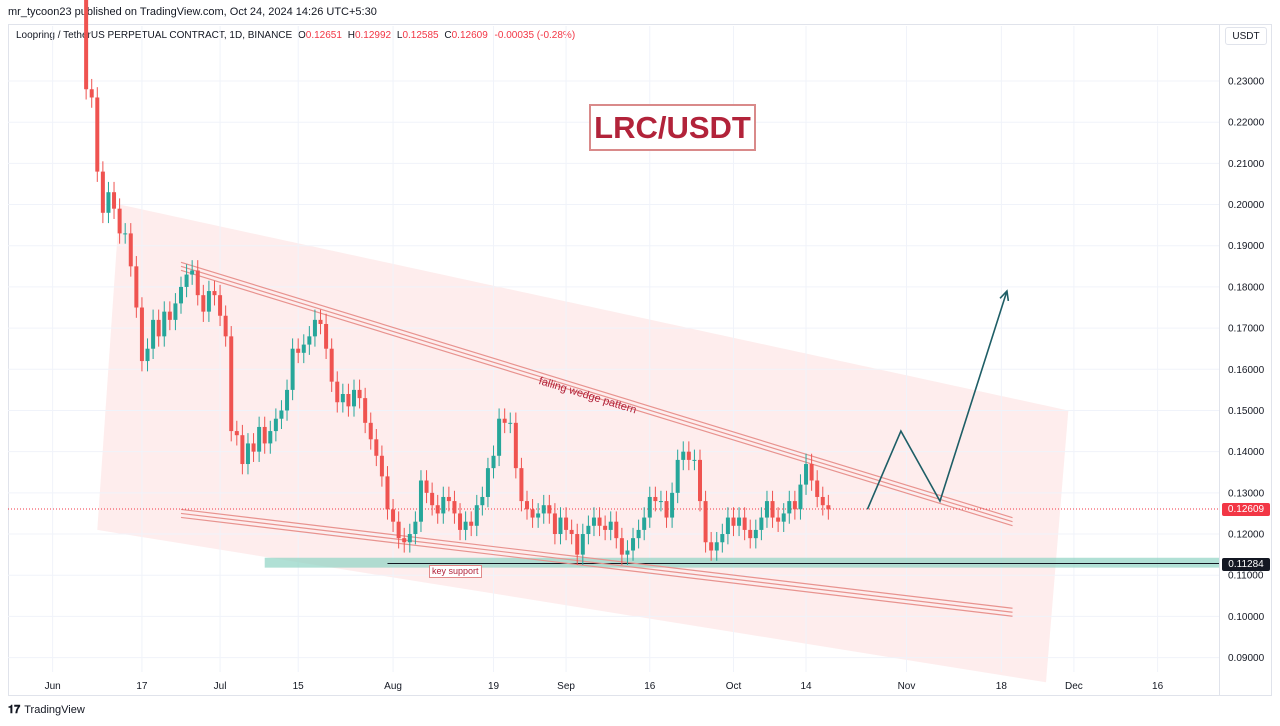 The image size is (1280, 726). What do you see at coordinates (46, 710) in the screenshot?
I see `footer-brand: 𝟏𝟕 TradingView` at bounding box center [46, 710].